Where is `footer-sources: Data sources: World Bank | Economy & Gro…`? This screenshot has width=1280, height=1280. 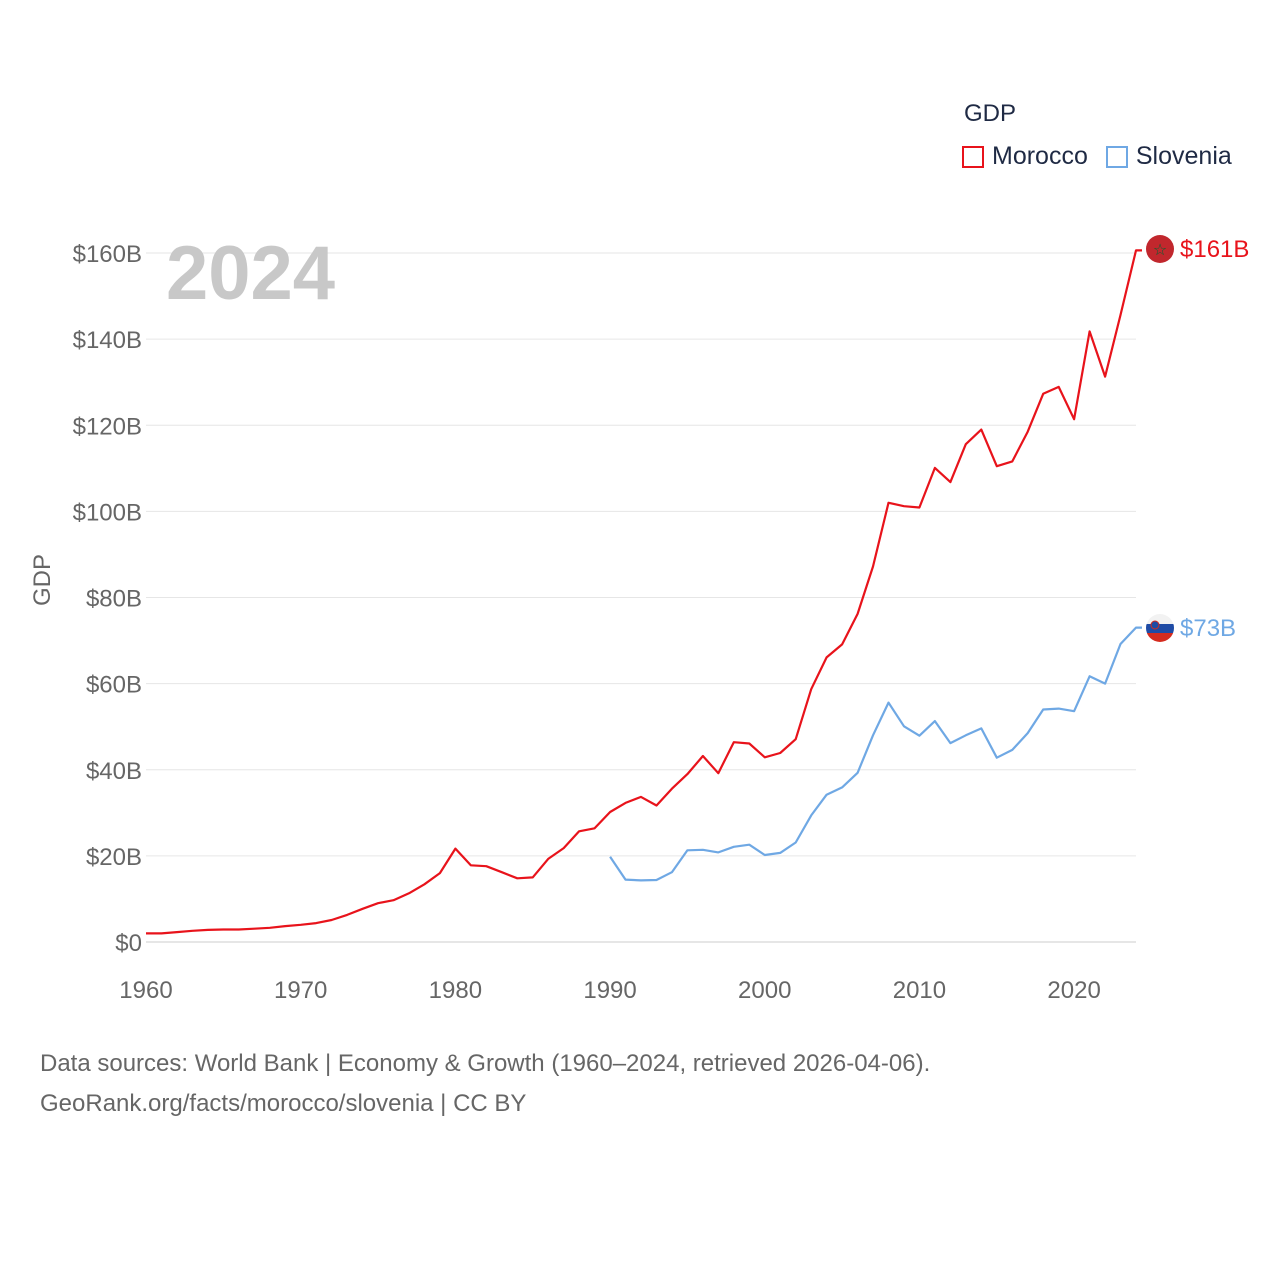 footer-sources: Data sources: World Bank | Economy & Gro… is located at coordinates (485, 1063).